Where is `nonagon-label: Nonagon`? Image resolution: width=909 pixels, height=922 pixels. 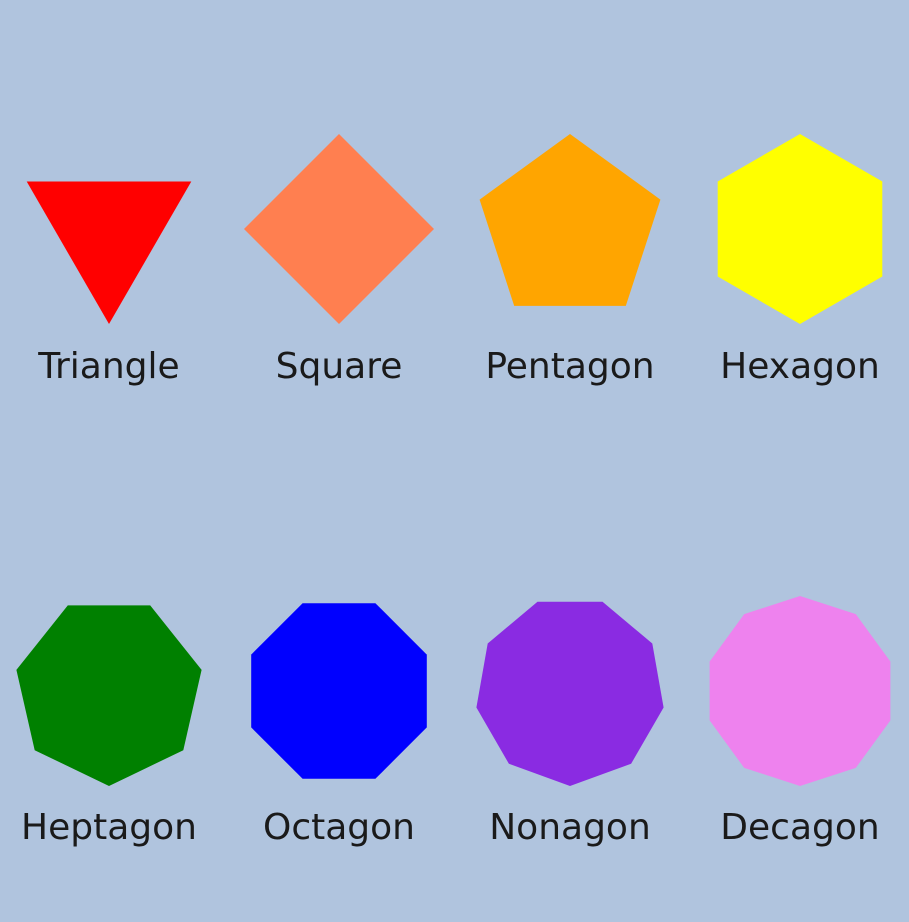 nonagon-label: Nonagon is located at coordinates (570, 827).